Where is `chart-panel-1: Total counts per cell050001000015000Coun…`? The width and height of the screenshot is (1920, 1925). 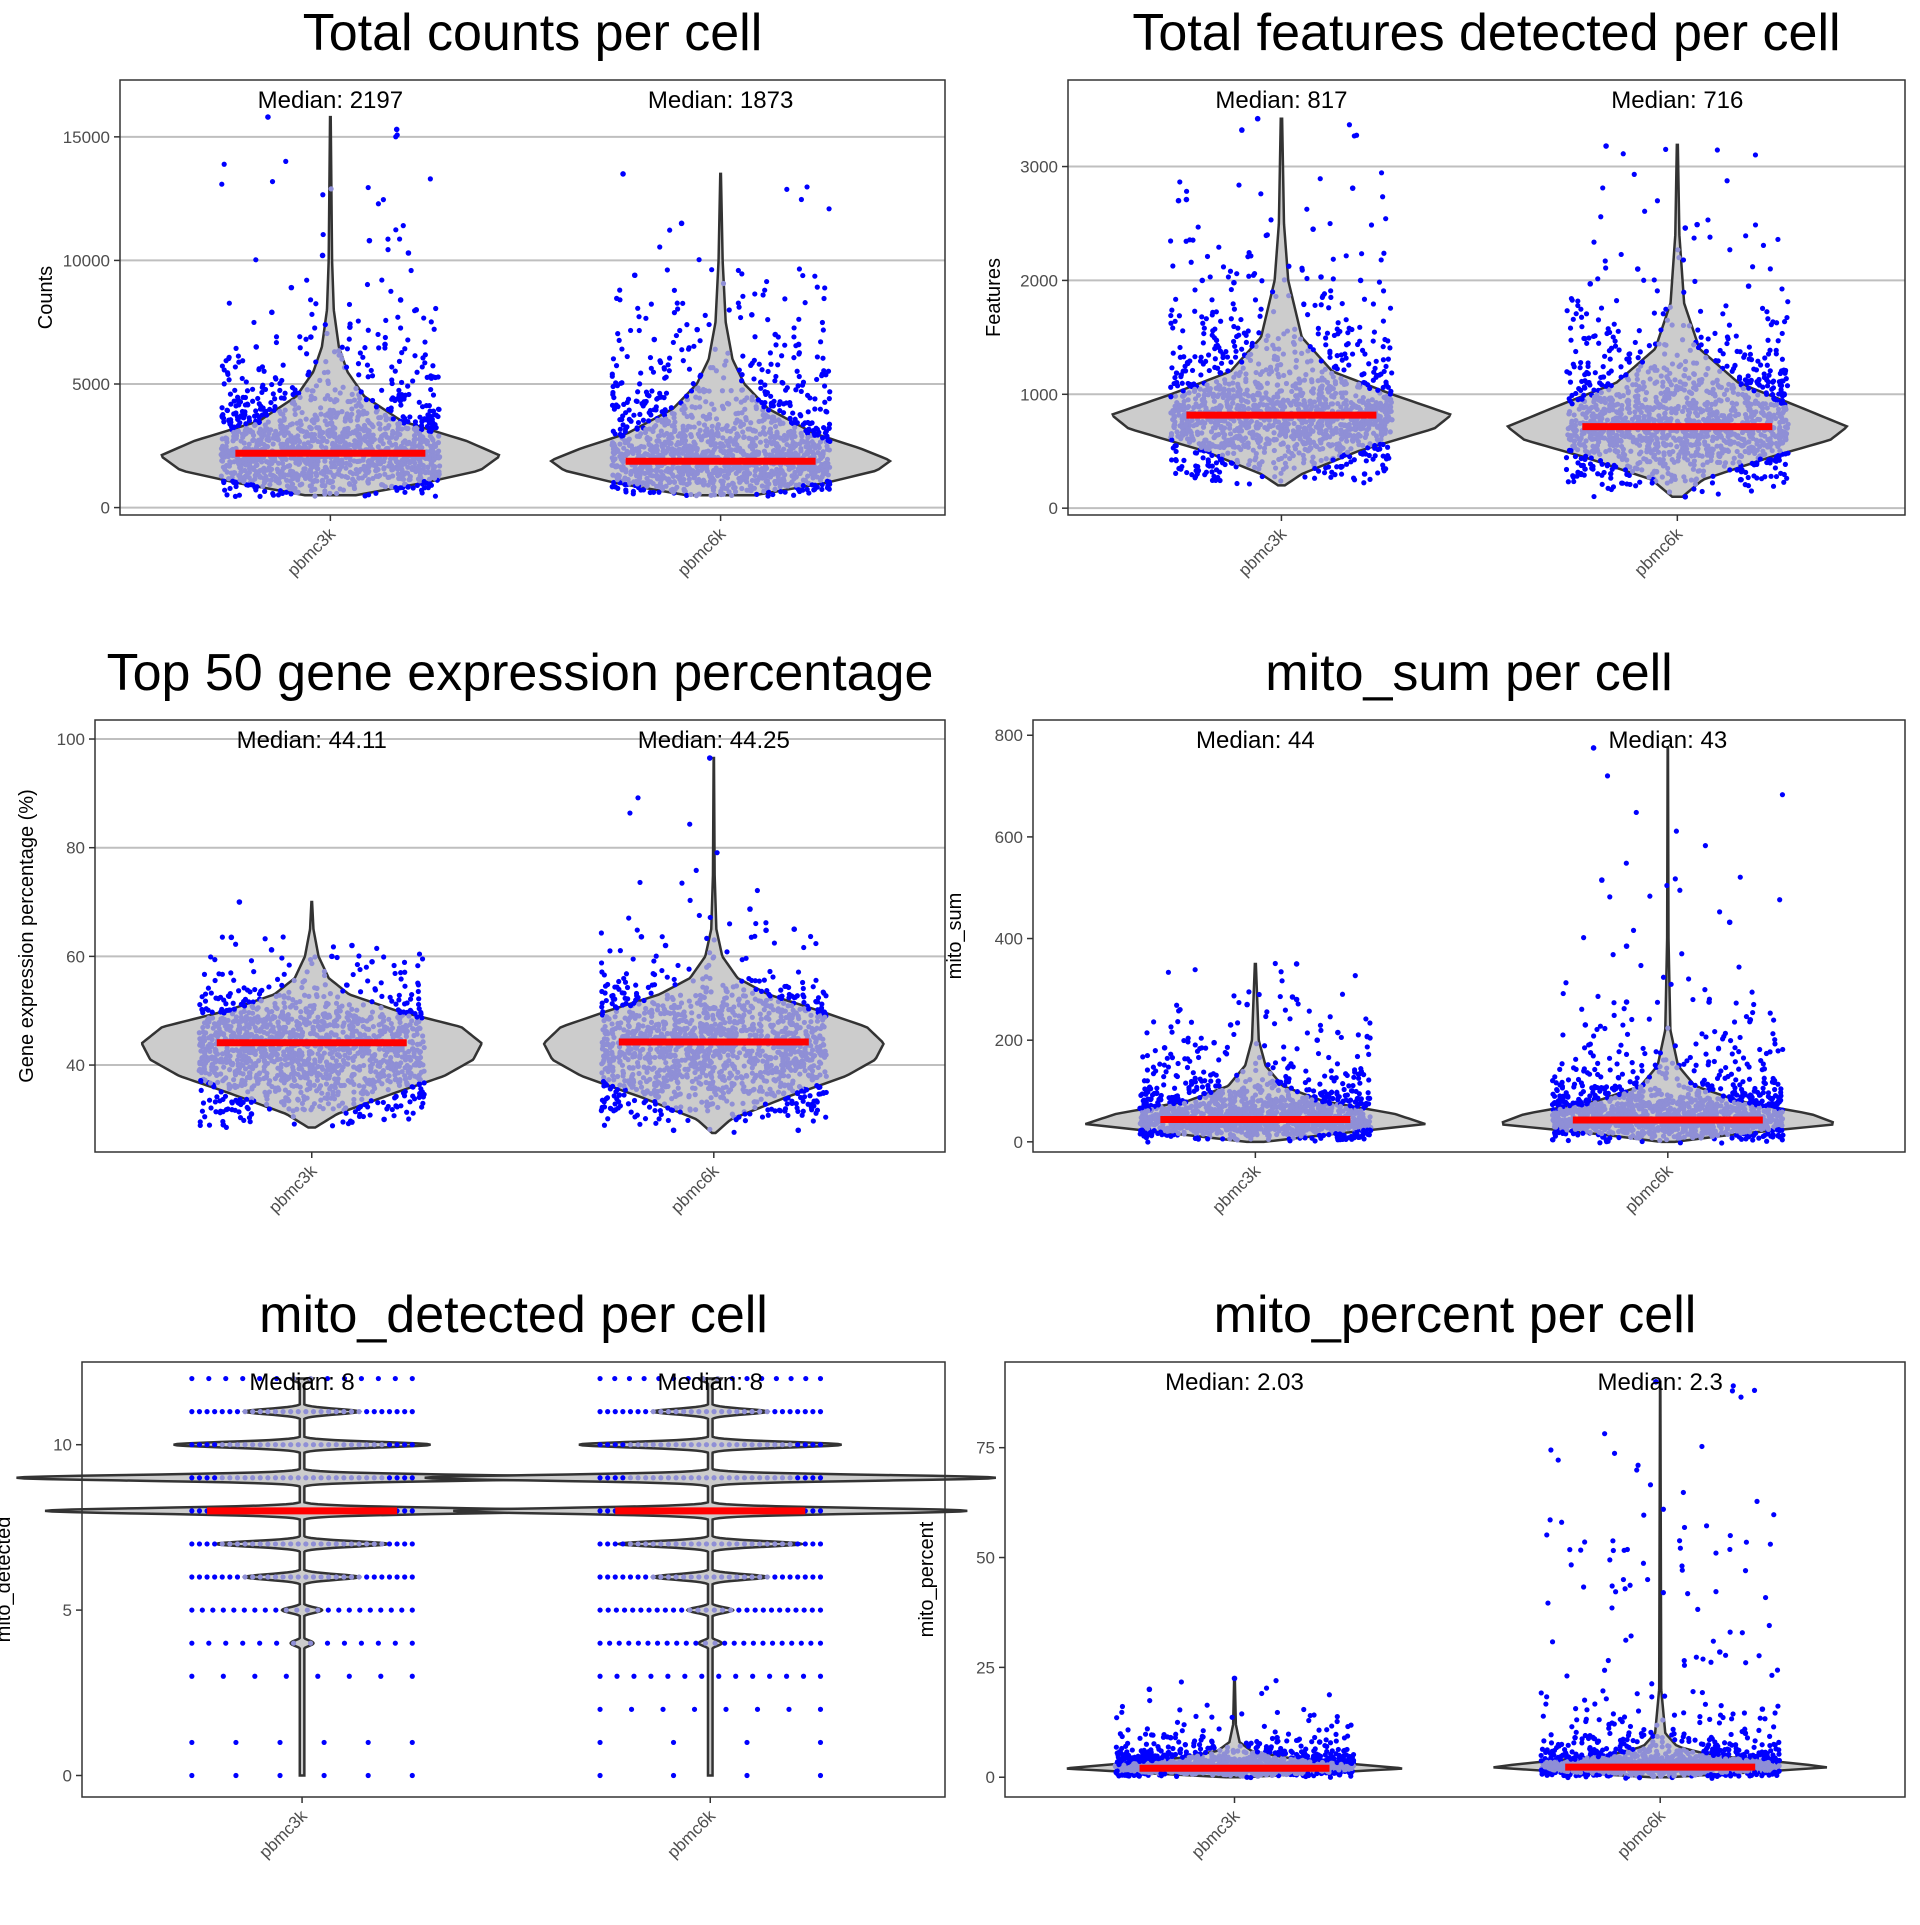
chart-panel-1: Total counts per cell050001000015000Coun… is located at coordinates (490, 292).